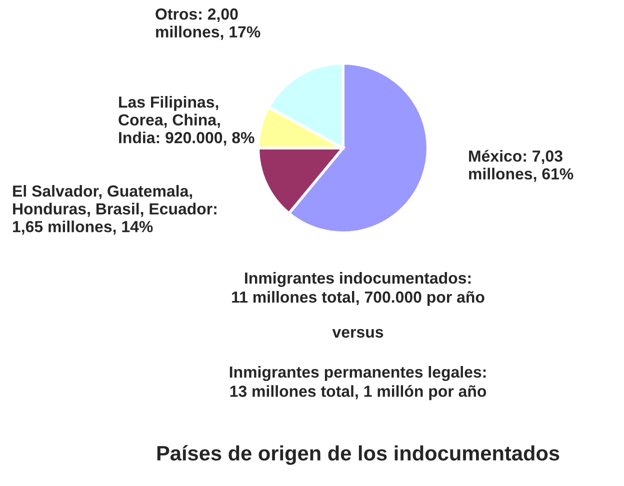 Image resolution: width=624 pixels, height=486 pixels. Describe the element at coordinates (358, 333) in the screenshot. I see `text: versus` at that location.